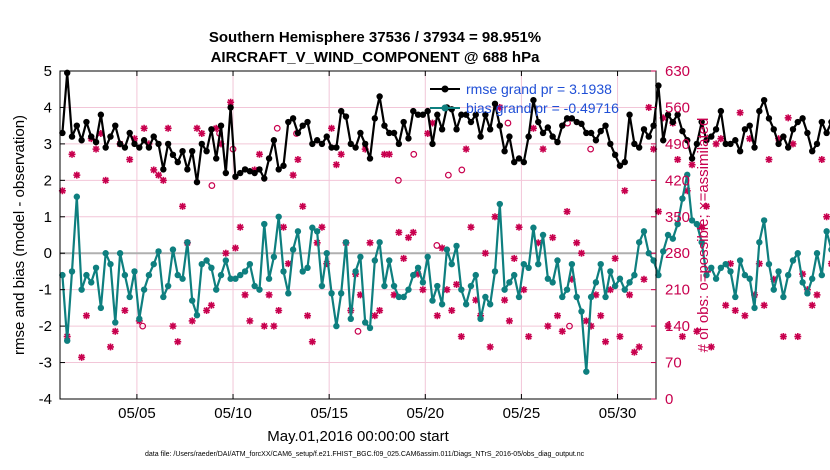 Image resolution: width=830 pixels, height=470 pixels. I want to click on y-right-tick-label: 350, so click(677, 217).